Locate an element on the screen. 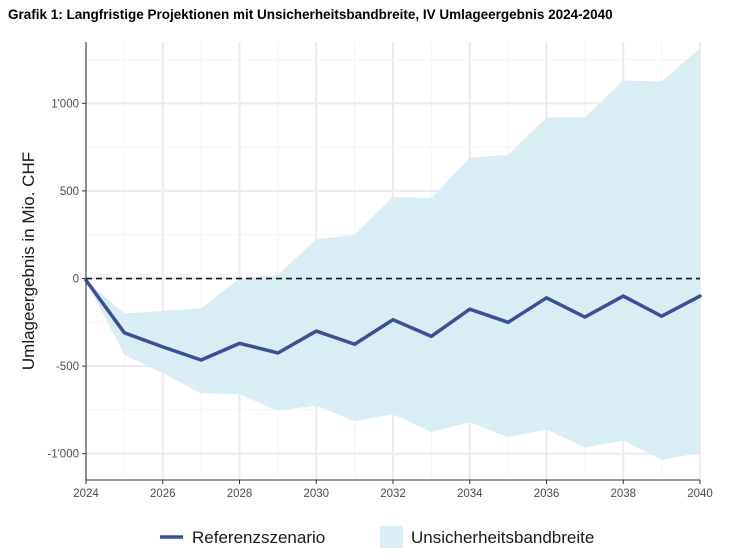  legend-label-unsicherheitsbandbreite: Unsicherheitsbandbreite is located at coordinates (502, 537).